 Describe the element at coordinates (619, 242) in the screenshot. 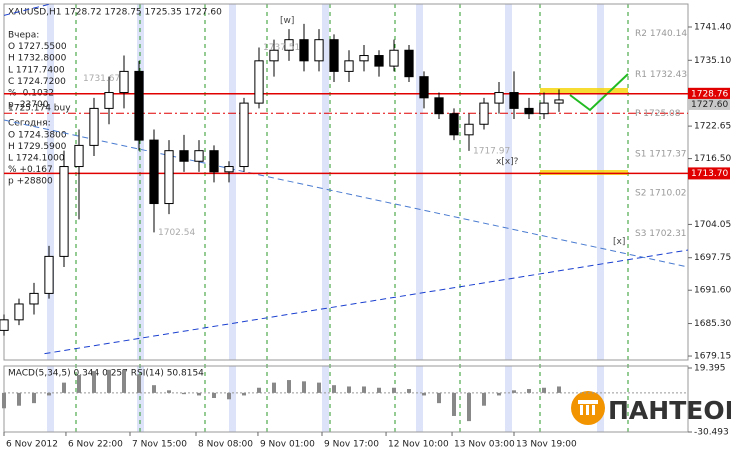

I see `wave-label: [x]` at that location.